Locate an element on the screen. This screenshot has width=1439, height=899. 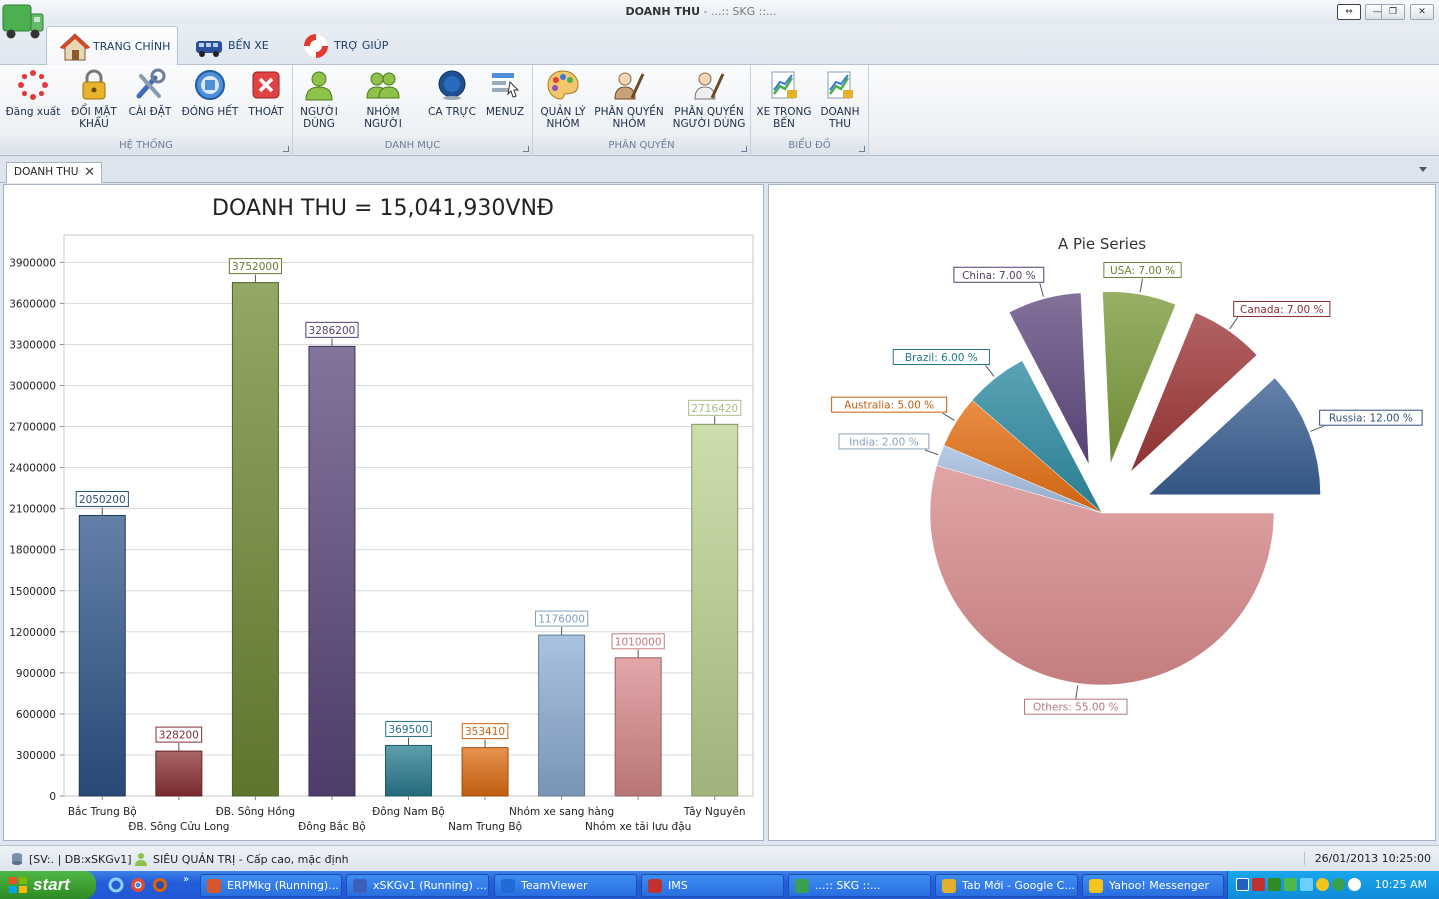
value-label: 3286200 is located at coordinates (332, 331).